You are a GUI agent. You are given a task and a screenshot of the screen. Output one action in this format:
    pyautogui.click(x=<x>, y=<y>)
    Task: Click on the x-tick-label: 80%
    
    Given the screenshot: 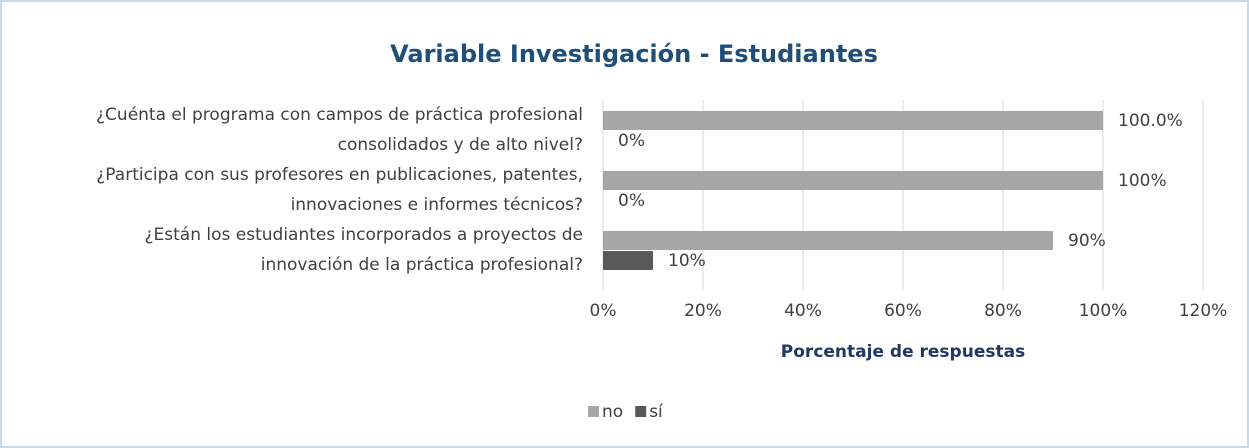 What is the action you would take?
    pyautogui.click(x=1003, y=311)
    